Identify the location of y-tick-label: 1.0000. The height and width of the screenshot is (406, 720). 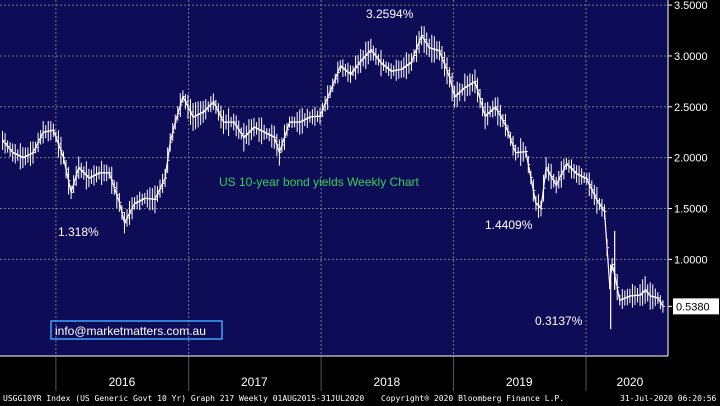
(691, 260).